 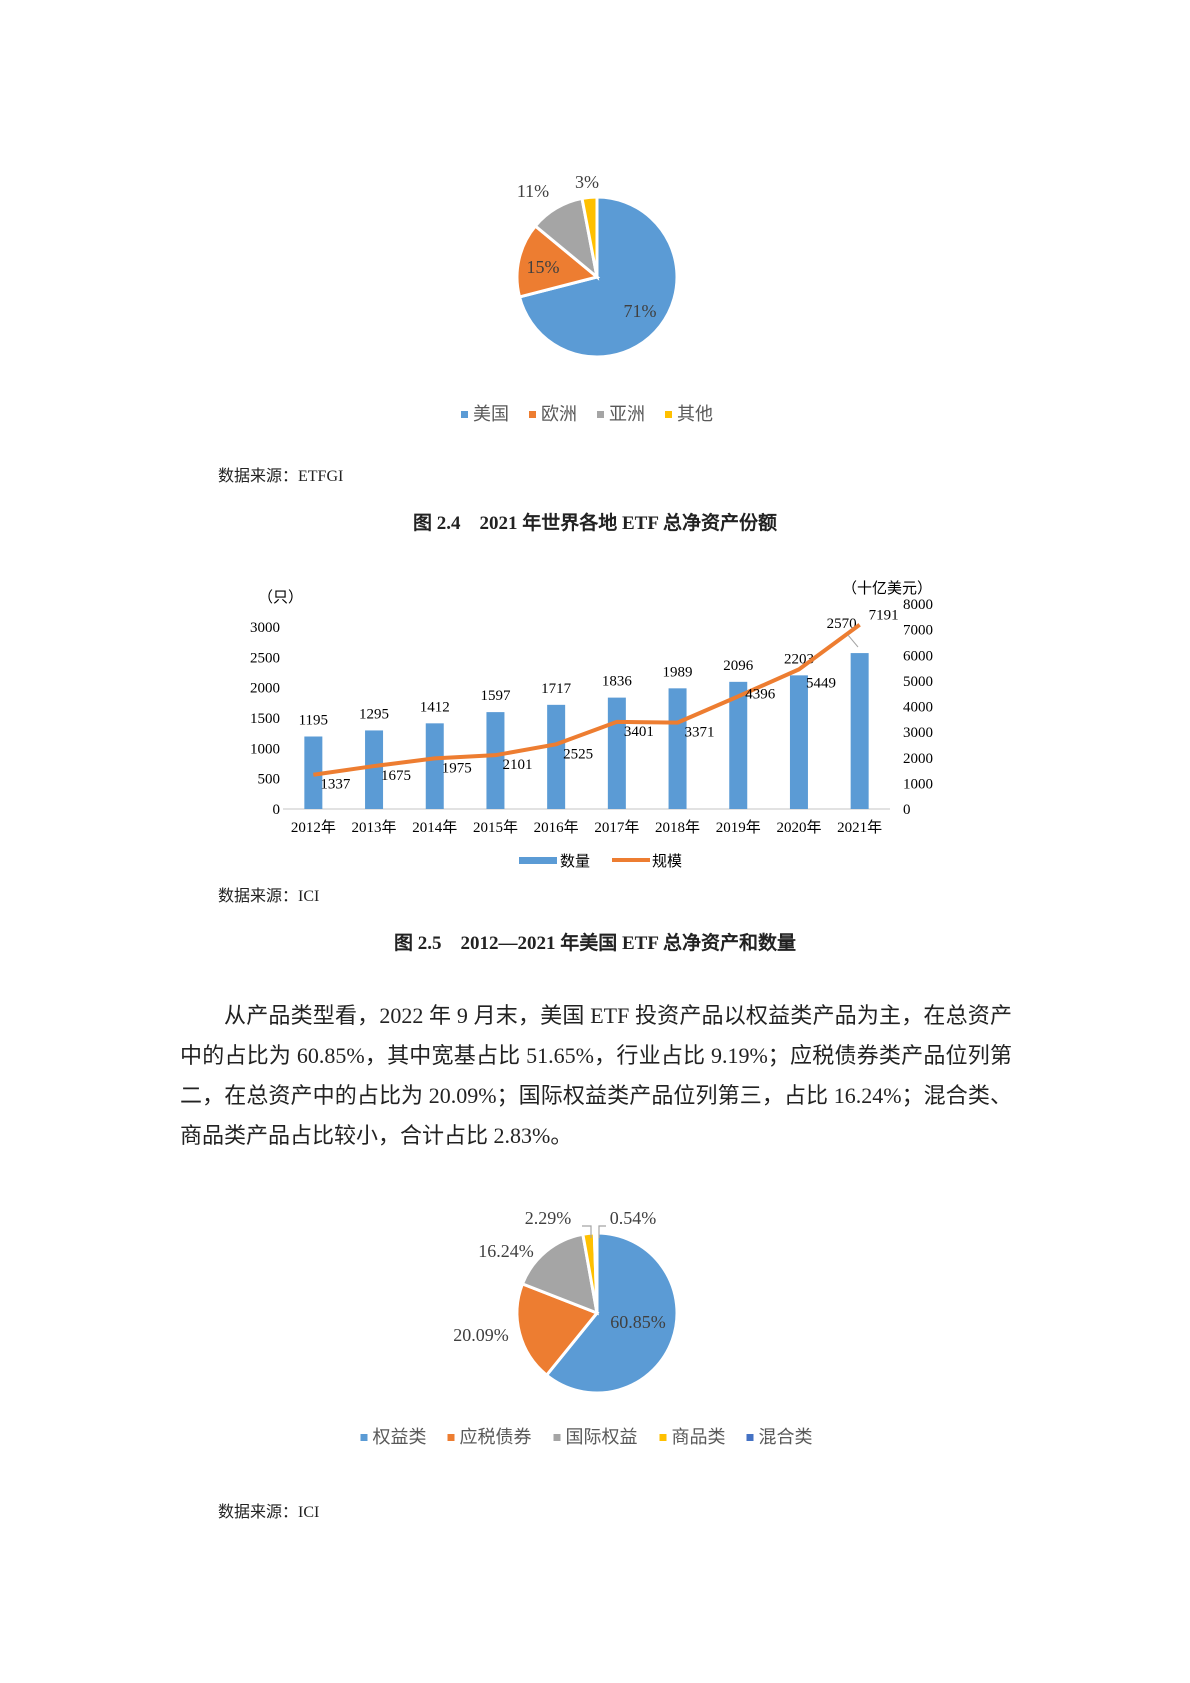 What do you see at coordinates (821, 683) in the screenshot?
I see `line-value-label: 5449` at bounding box center [821, 683].